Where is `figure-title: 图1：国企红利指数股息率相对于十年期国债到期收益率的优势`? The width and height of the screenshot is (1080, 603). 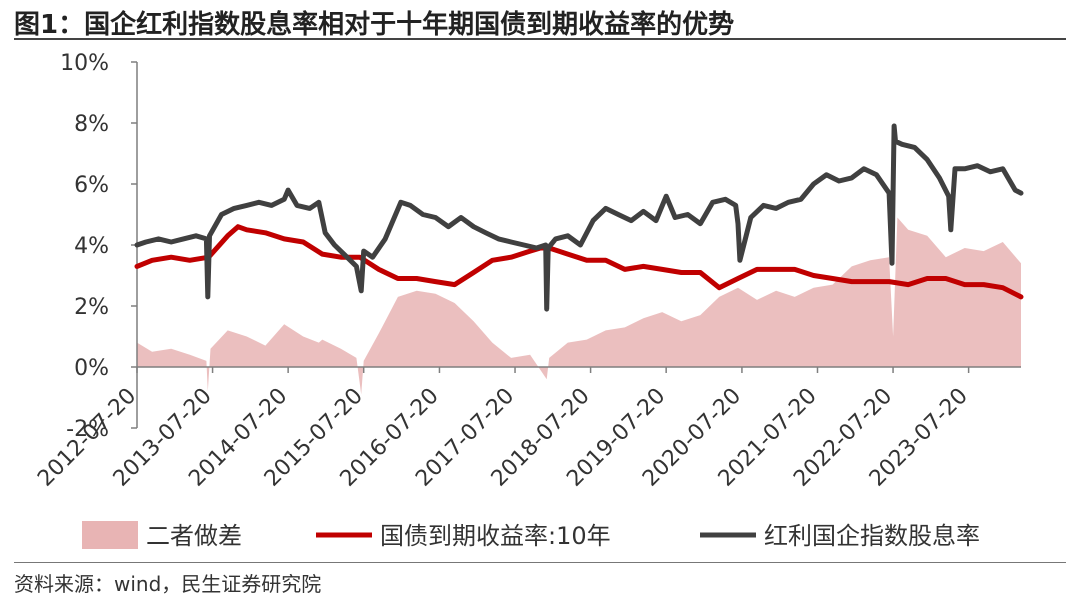
figure-title: 图1：国企红利指数股息率相对于十年期国债到期收益率的优势 is located at coordinates (374, 25).